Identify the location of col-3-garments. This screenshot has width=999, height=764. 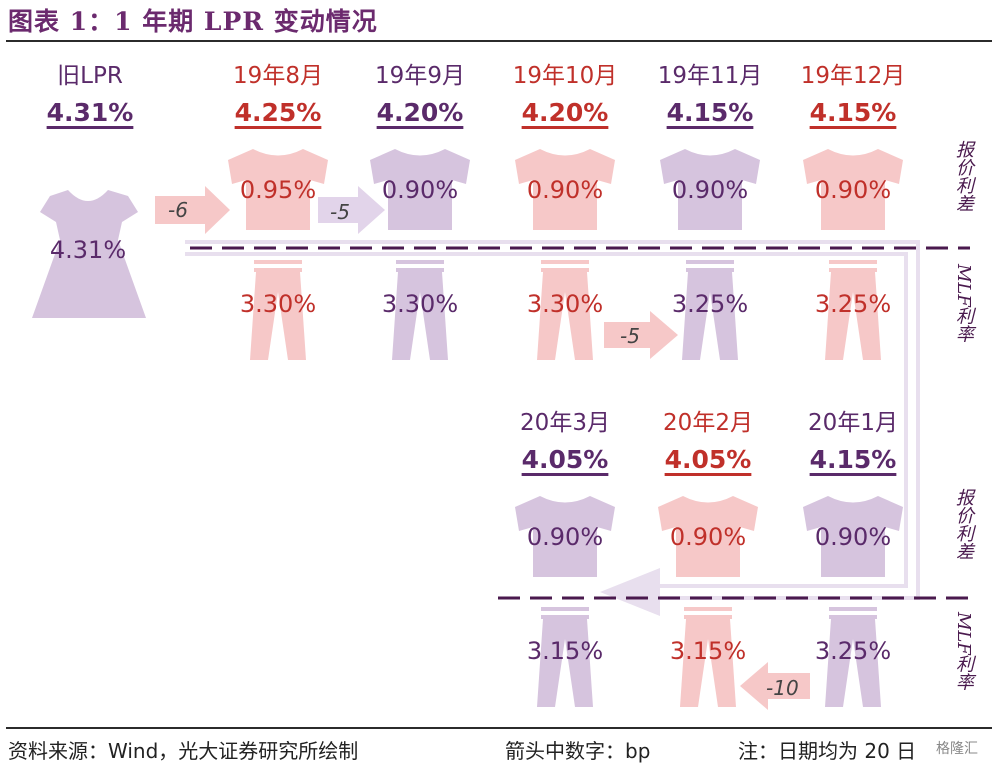
(710, 254).